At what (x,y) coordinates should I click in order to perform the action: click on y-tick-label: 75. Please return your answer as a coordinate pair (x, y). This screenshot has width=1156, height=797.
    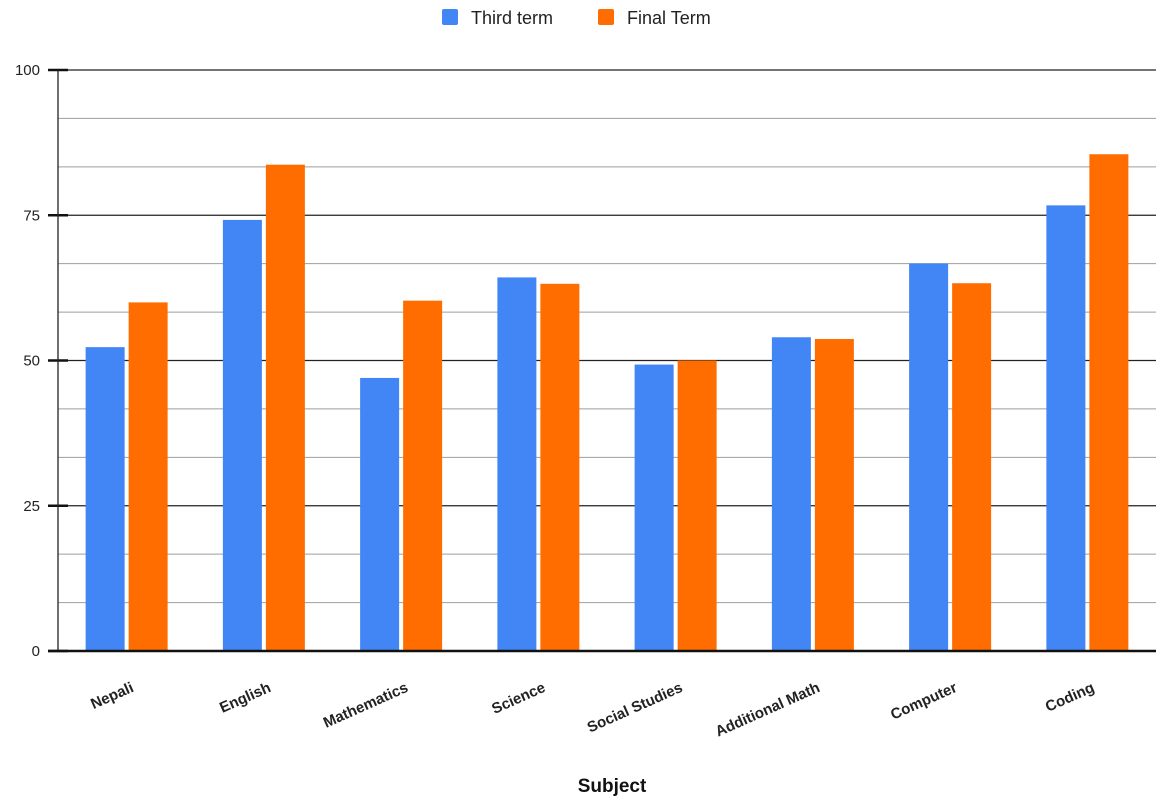
    Looking at the image, I should click on (31, 215).